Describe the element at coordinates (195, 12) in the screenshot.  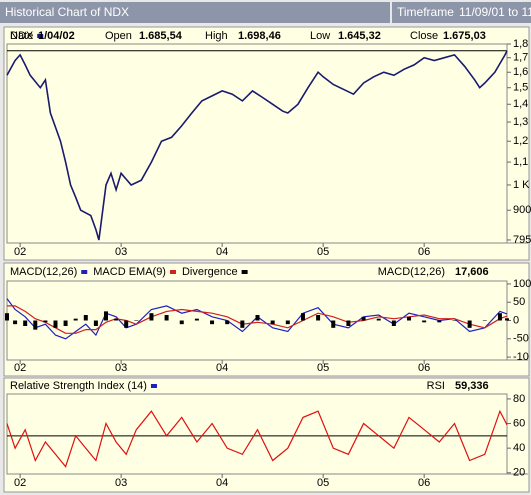
I see `title-bar` at that location.